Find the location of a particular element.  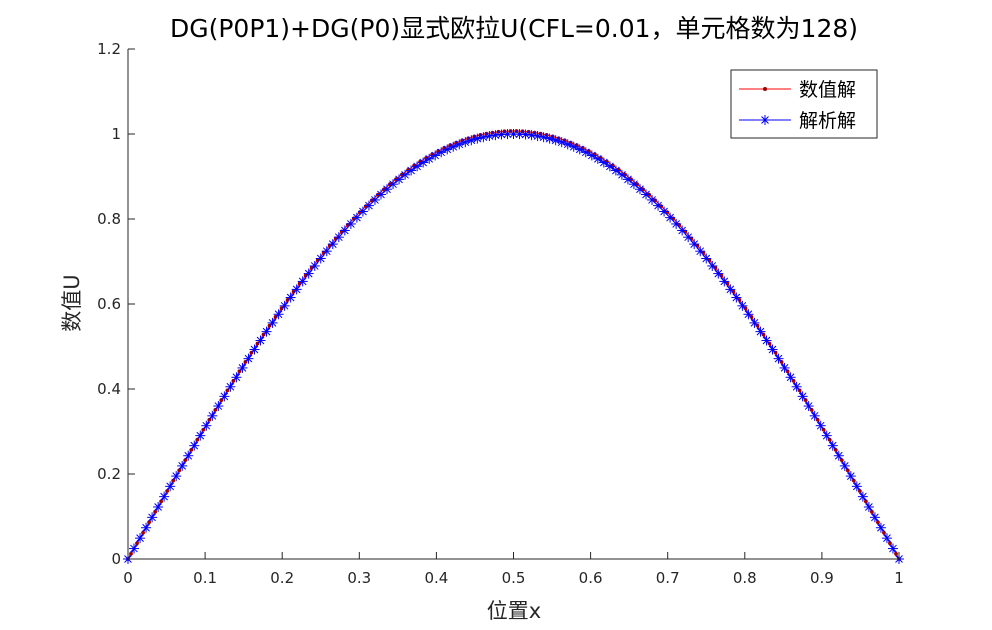

y-axis-label: 数值U is located at coordinates (72, 302).